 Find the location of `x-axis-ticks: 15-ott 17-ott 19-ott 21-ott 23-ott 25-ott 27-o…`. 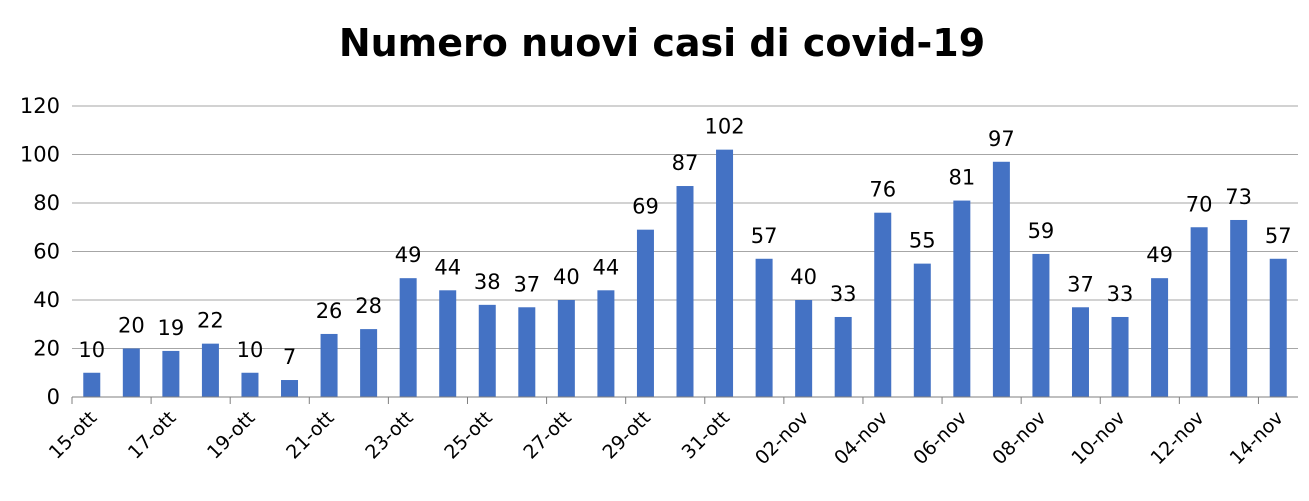

x-axis-ticks: 15-ott 17-ott 19-ott 21-ott 23-ott 25-ott 27-o… is located at coordinates (666, 438).